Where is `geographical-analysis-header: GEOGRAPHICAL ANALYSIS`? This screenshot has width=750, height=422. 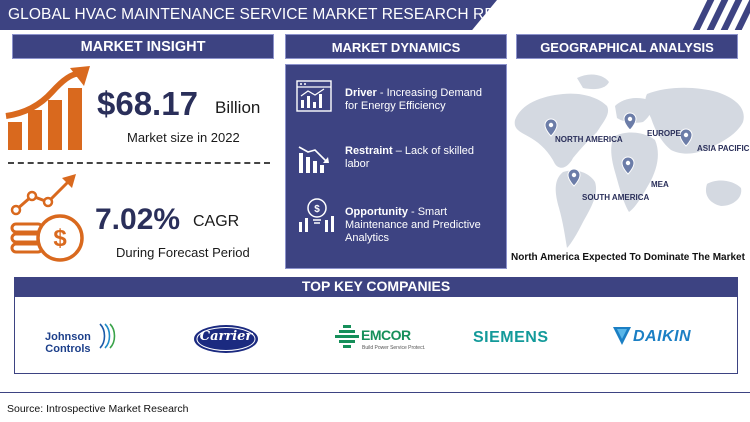
geographical-analysis-header: GEOGRAPHICAL ANALYSIS is located at coordinates (627, 46).